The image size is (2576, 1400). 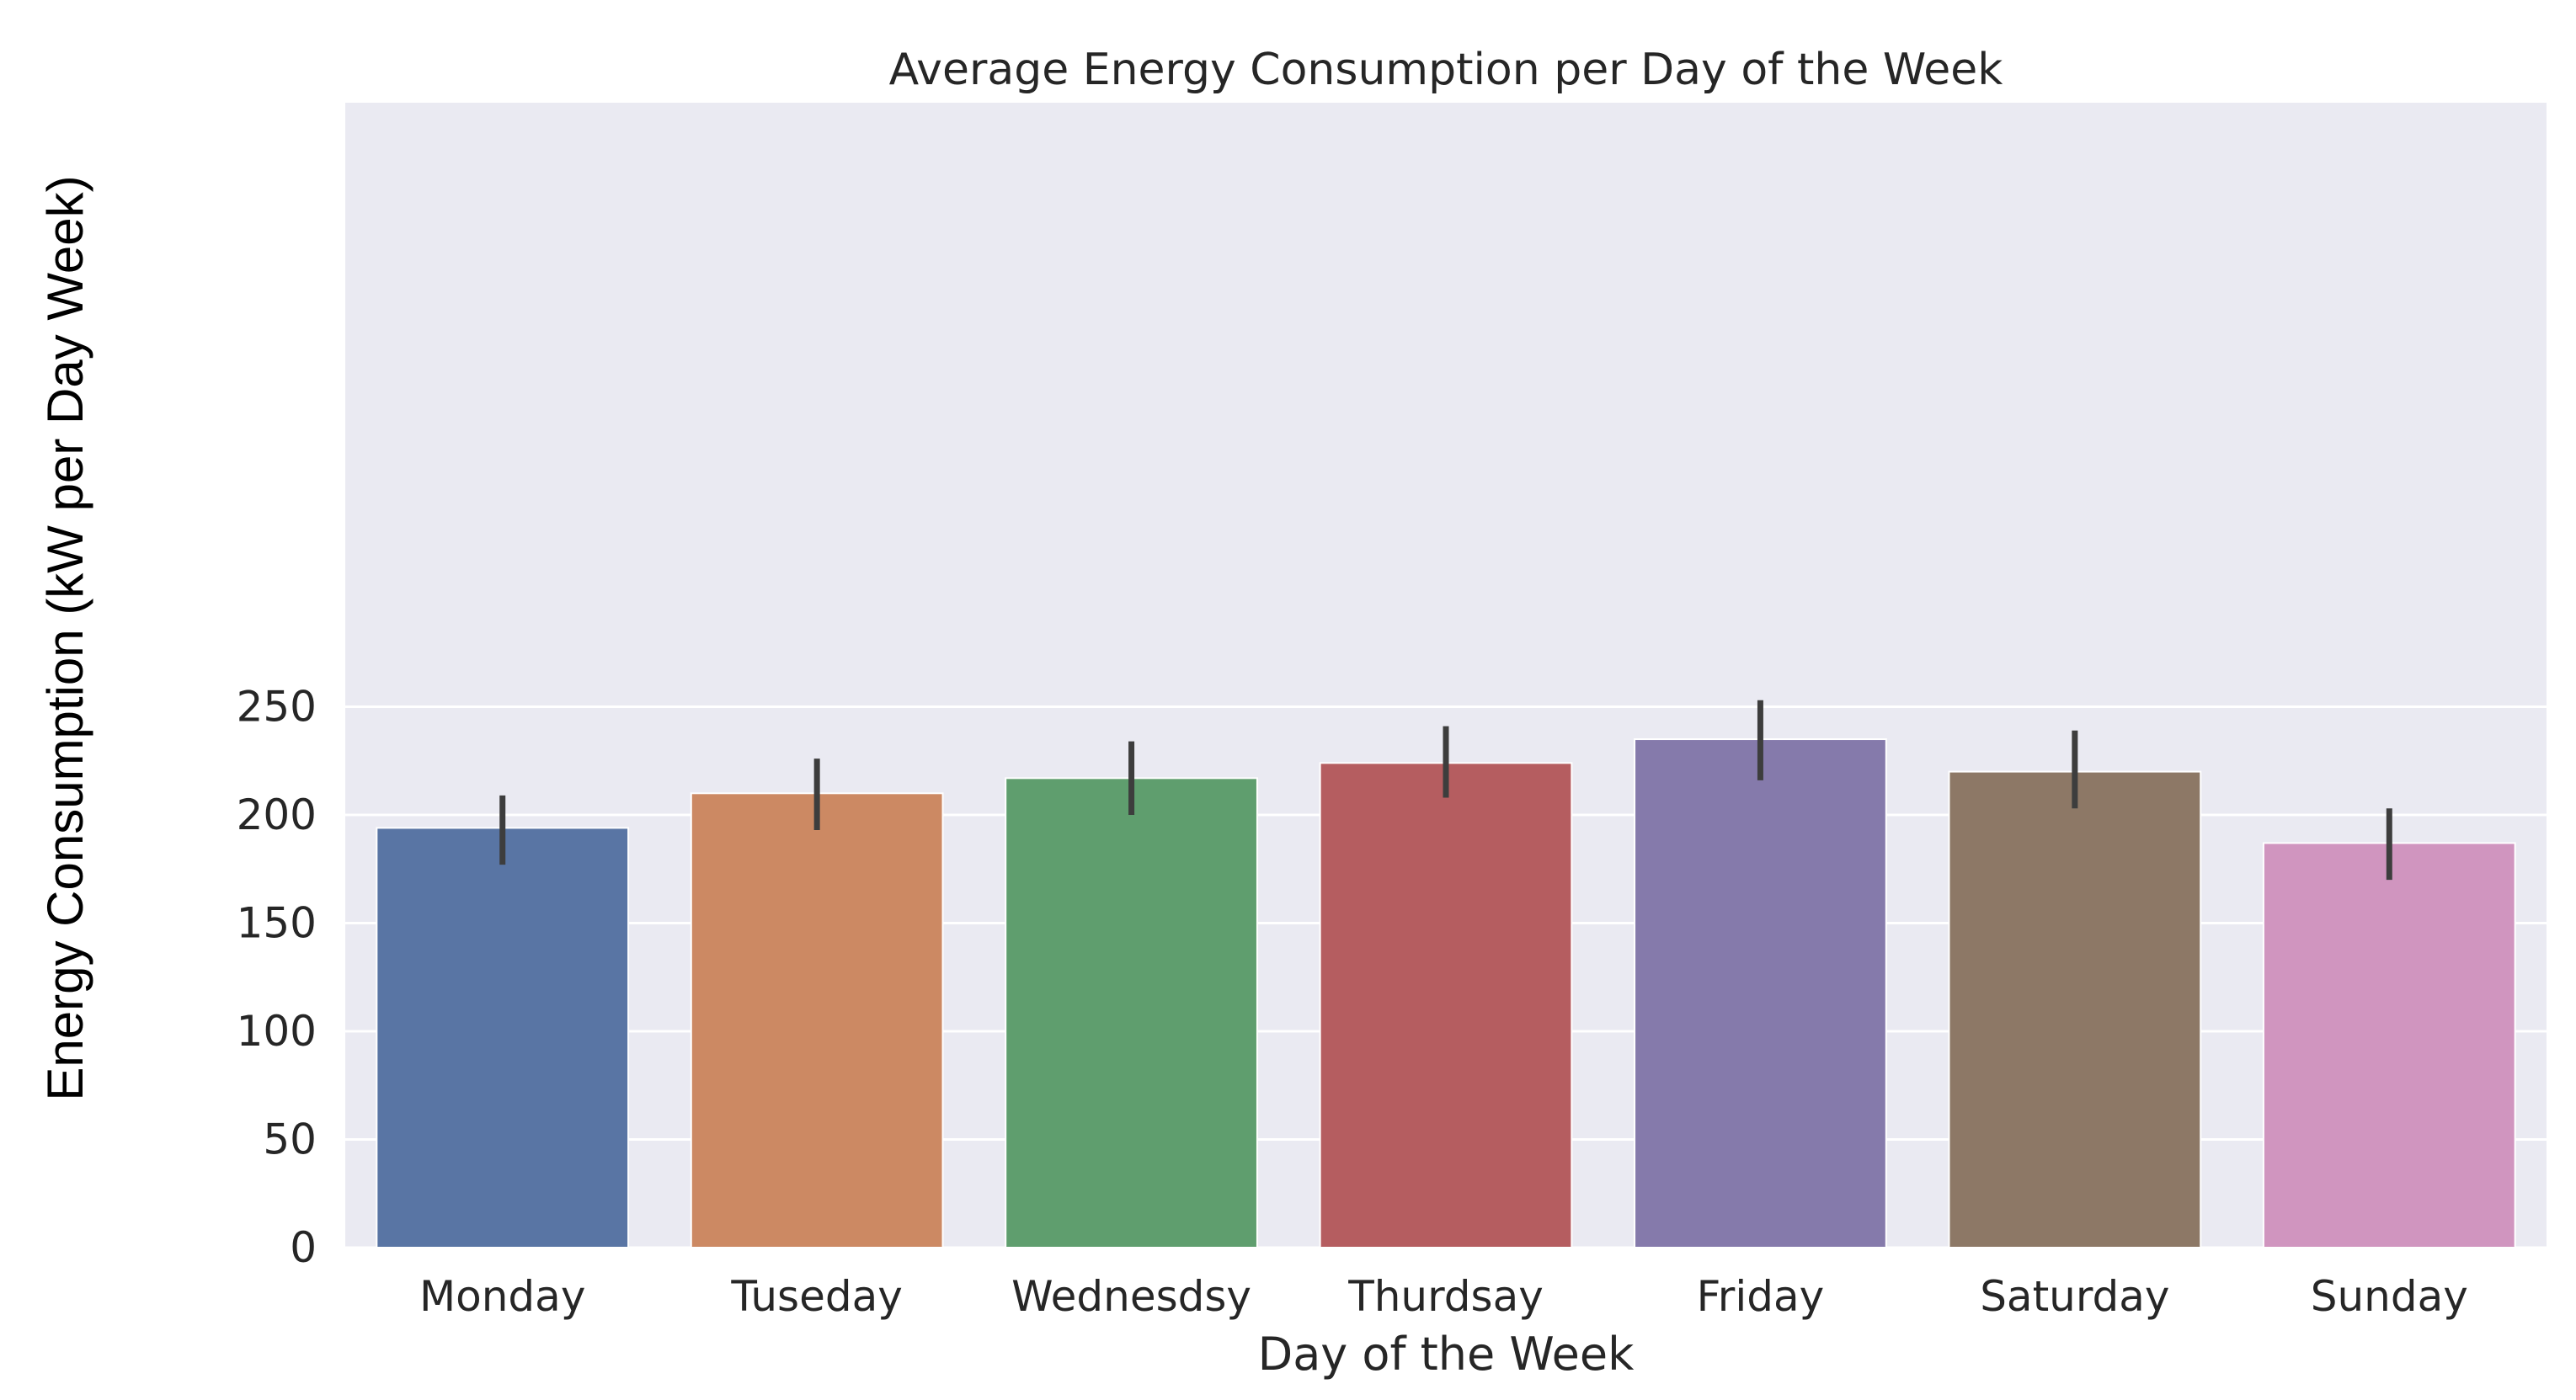 What do you see at coordinates (816, 1296) in the screenshot?
I see `x-tick-label: Tuseday` at bounding box center [816, 1296].